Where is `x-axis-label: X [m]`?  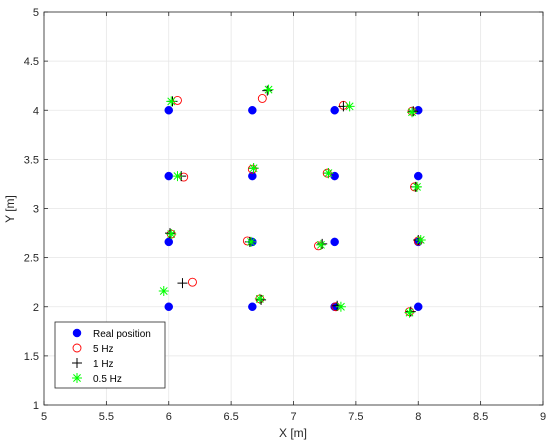 x-axis-label: X [m] is located at coordinates (293, 433).